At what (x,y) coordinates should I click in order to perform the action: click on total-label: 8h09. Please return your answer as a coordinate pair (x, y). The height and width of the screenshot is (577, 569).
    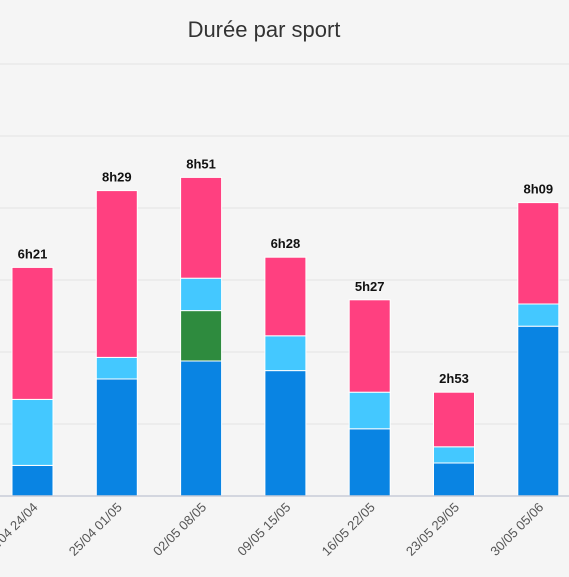
    Looking at the image, I should click on (538, 189).